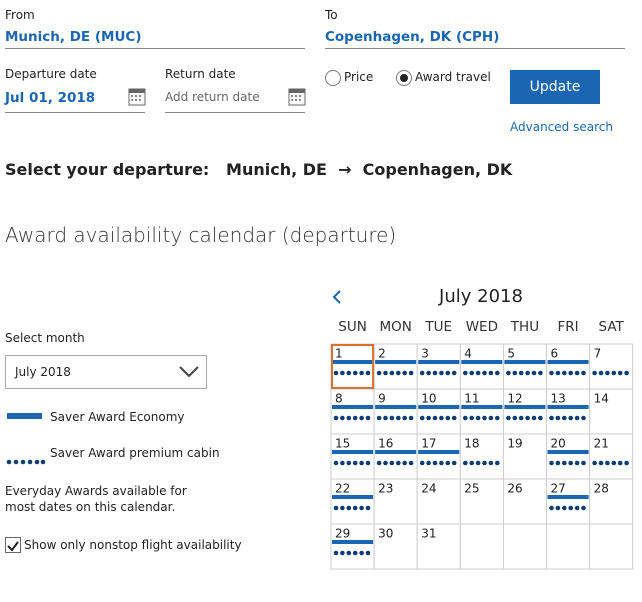 This screenshot has width=642, height=602. What do you see at coordinates (106, 372) in the screenshot?
I see `month-select: July 2018` at bounding box center [106, 372].